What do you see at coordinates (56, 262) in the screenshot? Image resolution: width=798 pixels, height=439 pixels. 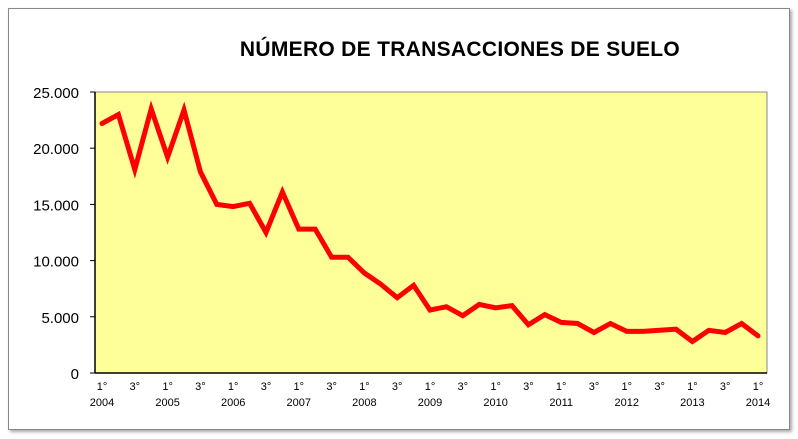 I see `y-tick-label: 10.000` at bounding box center [56, 262].